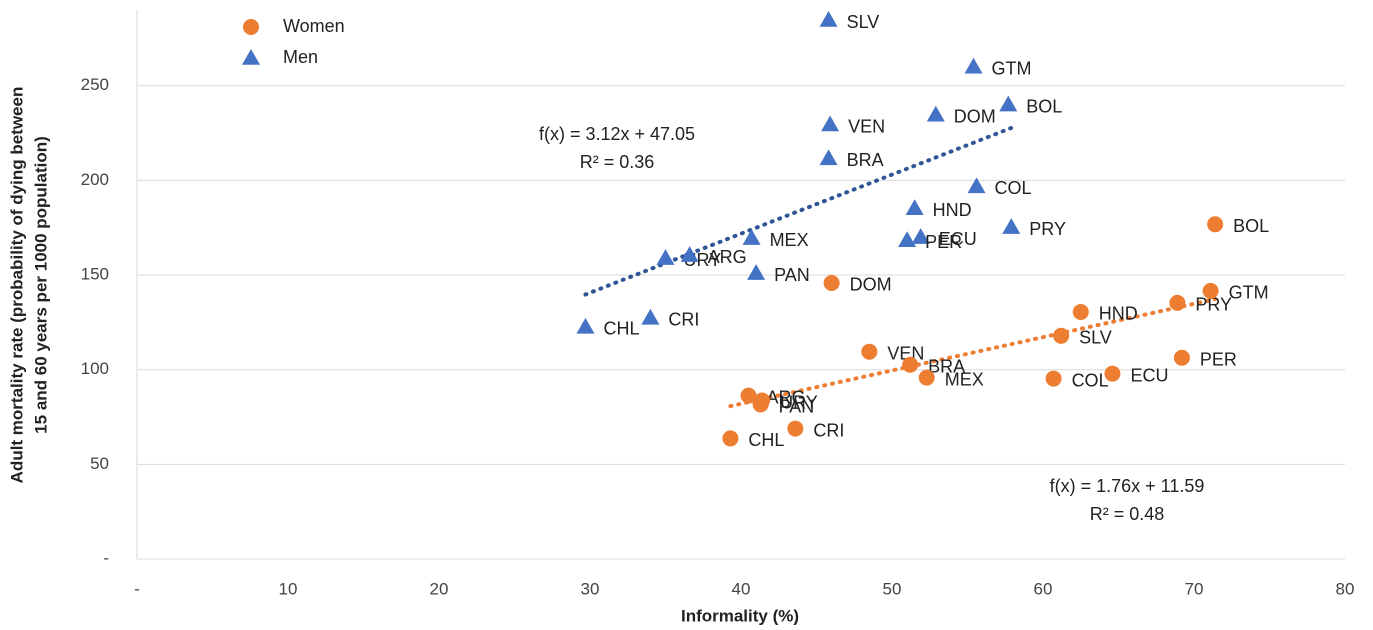 The height and width of the screenshot is (630, 1373). What do you see at coordinates (40, 285) in the screenshot?
I see `y-axis-title-line: 15 and 60 years per 1000 population)` at bounding box center [40, 285].